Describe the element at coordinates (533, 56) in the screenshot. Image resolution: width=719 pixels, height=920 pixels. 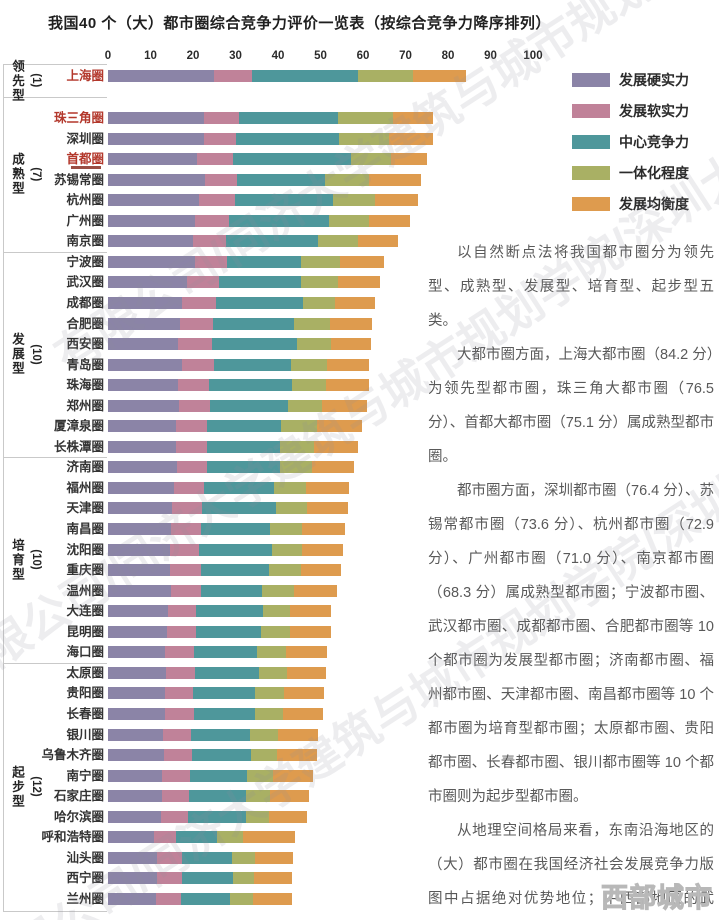
I see `x-axis-tick: 100` at that location.